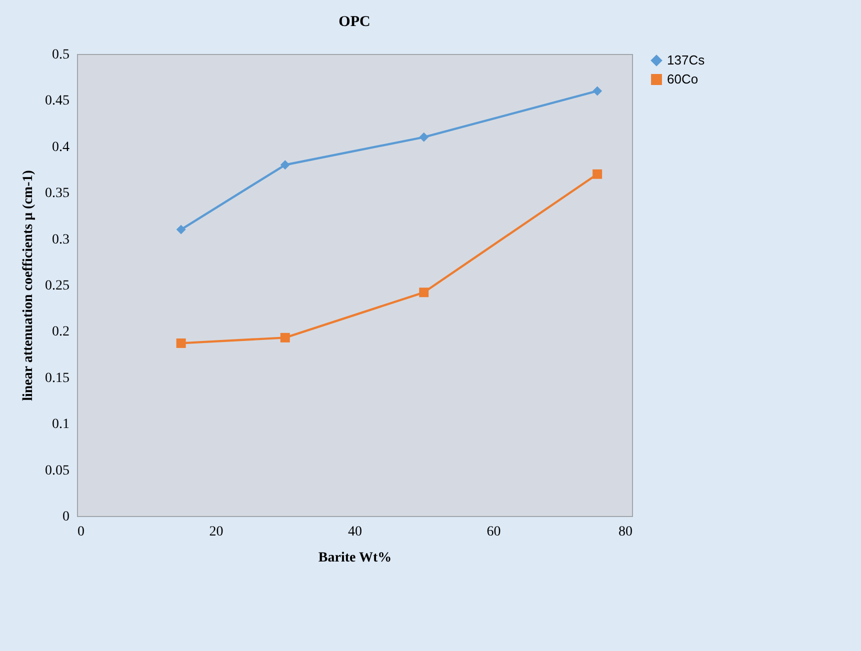  What do you see at coordinates (57, 470) in the screenshot?
I see `y-tick-label: 0.05` at bounding box center [57, 470].